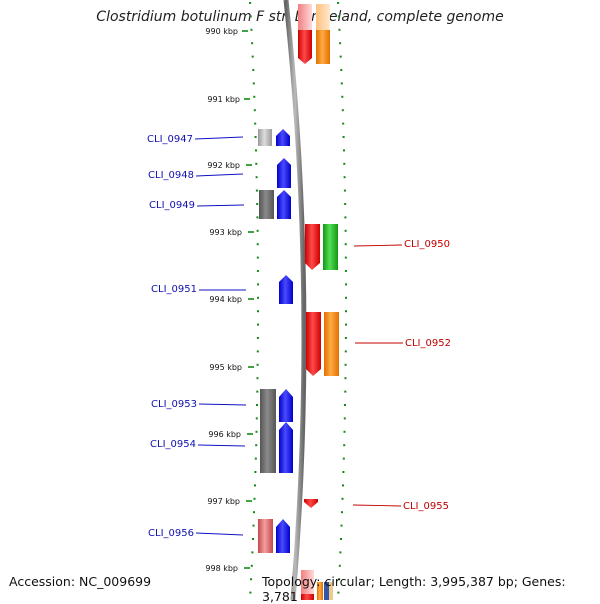  Describe the element at coordinates (173, 444) in the screenshot. I see `gene-label-cli-0954: CLI_0954` at that location.